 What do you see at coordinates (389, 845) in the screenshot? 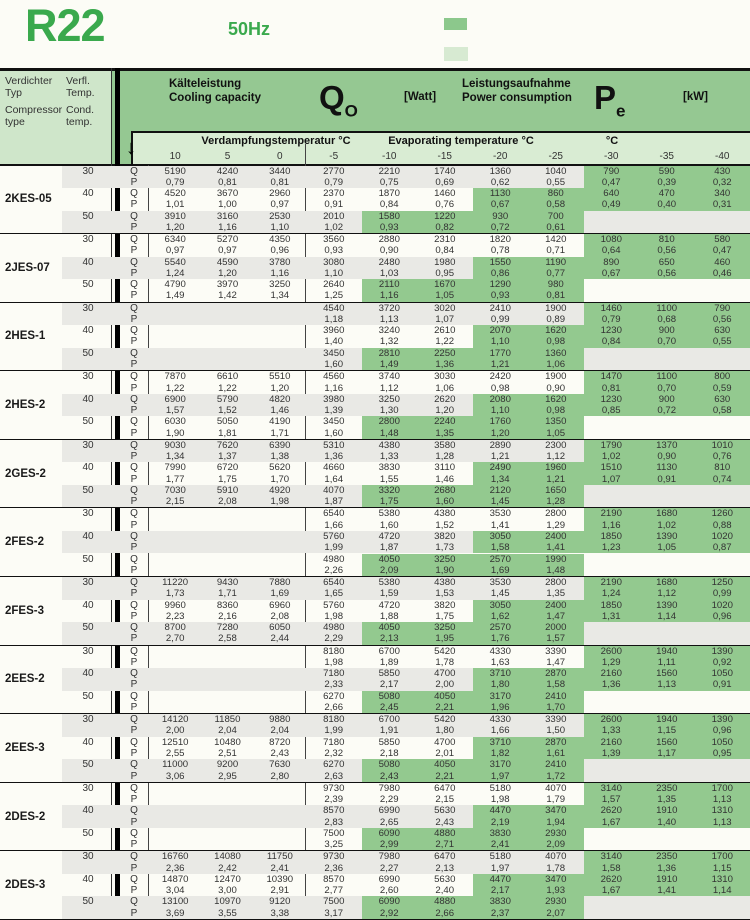
I see `power-consumption-value: 2,99` at bounding box center [389, 845].